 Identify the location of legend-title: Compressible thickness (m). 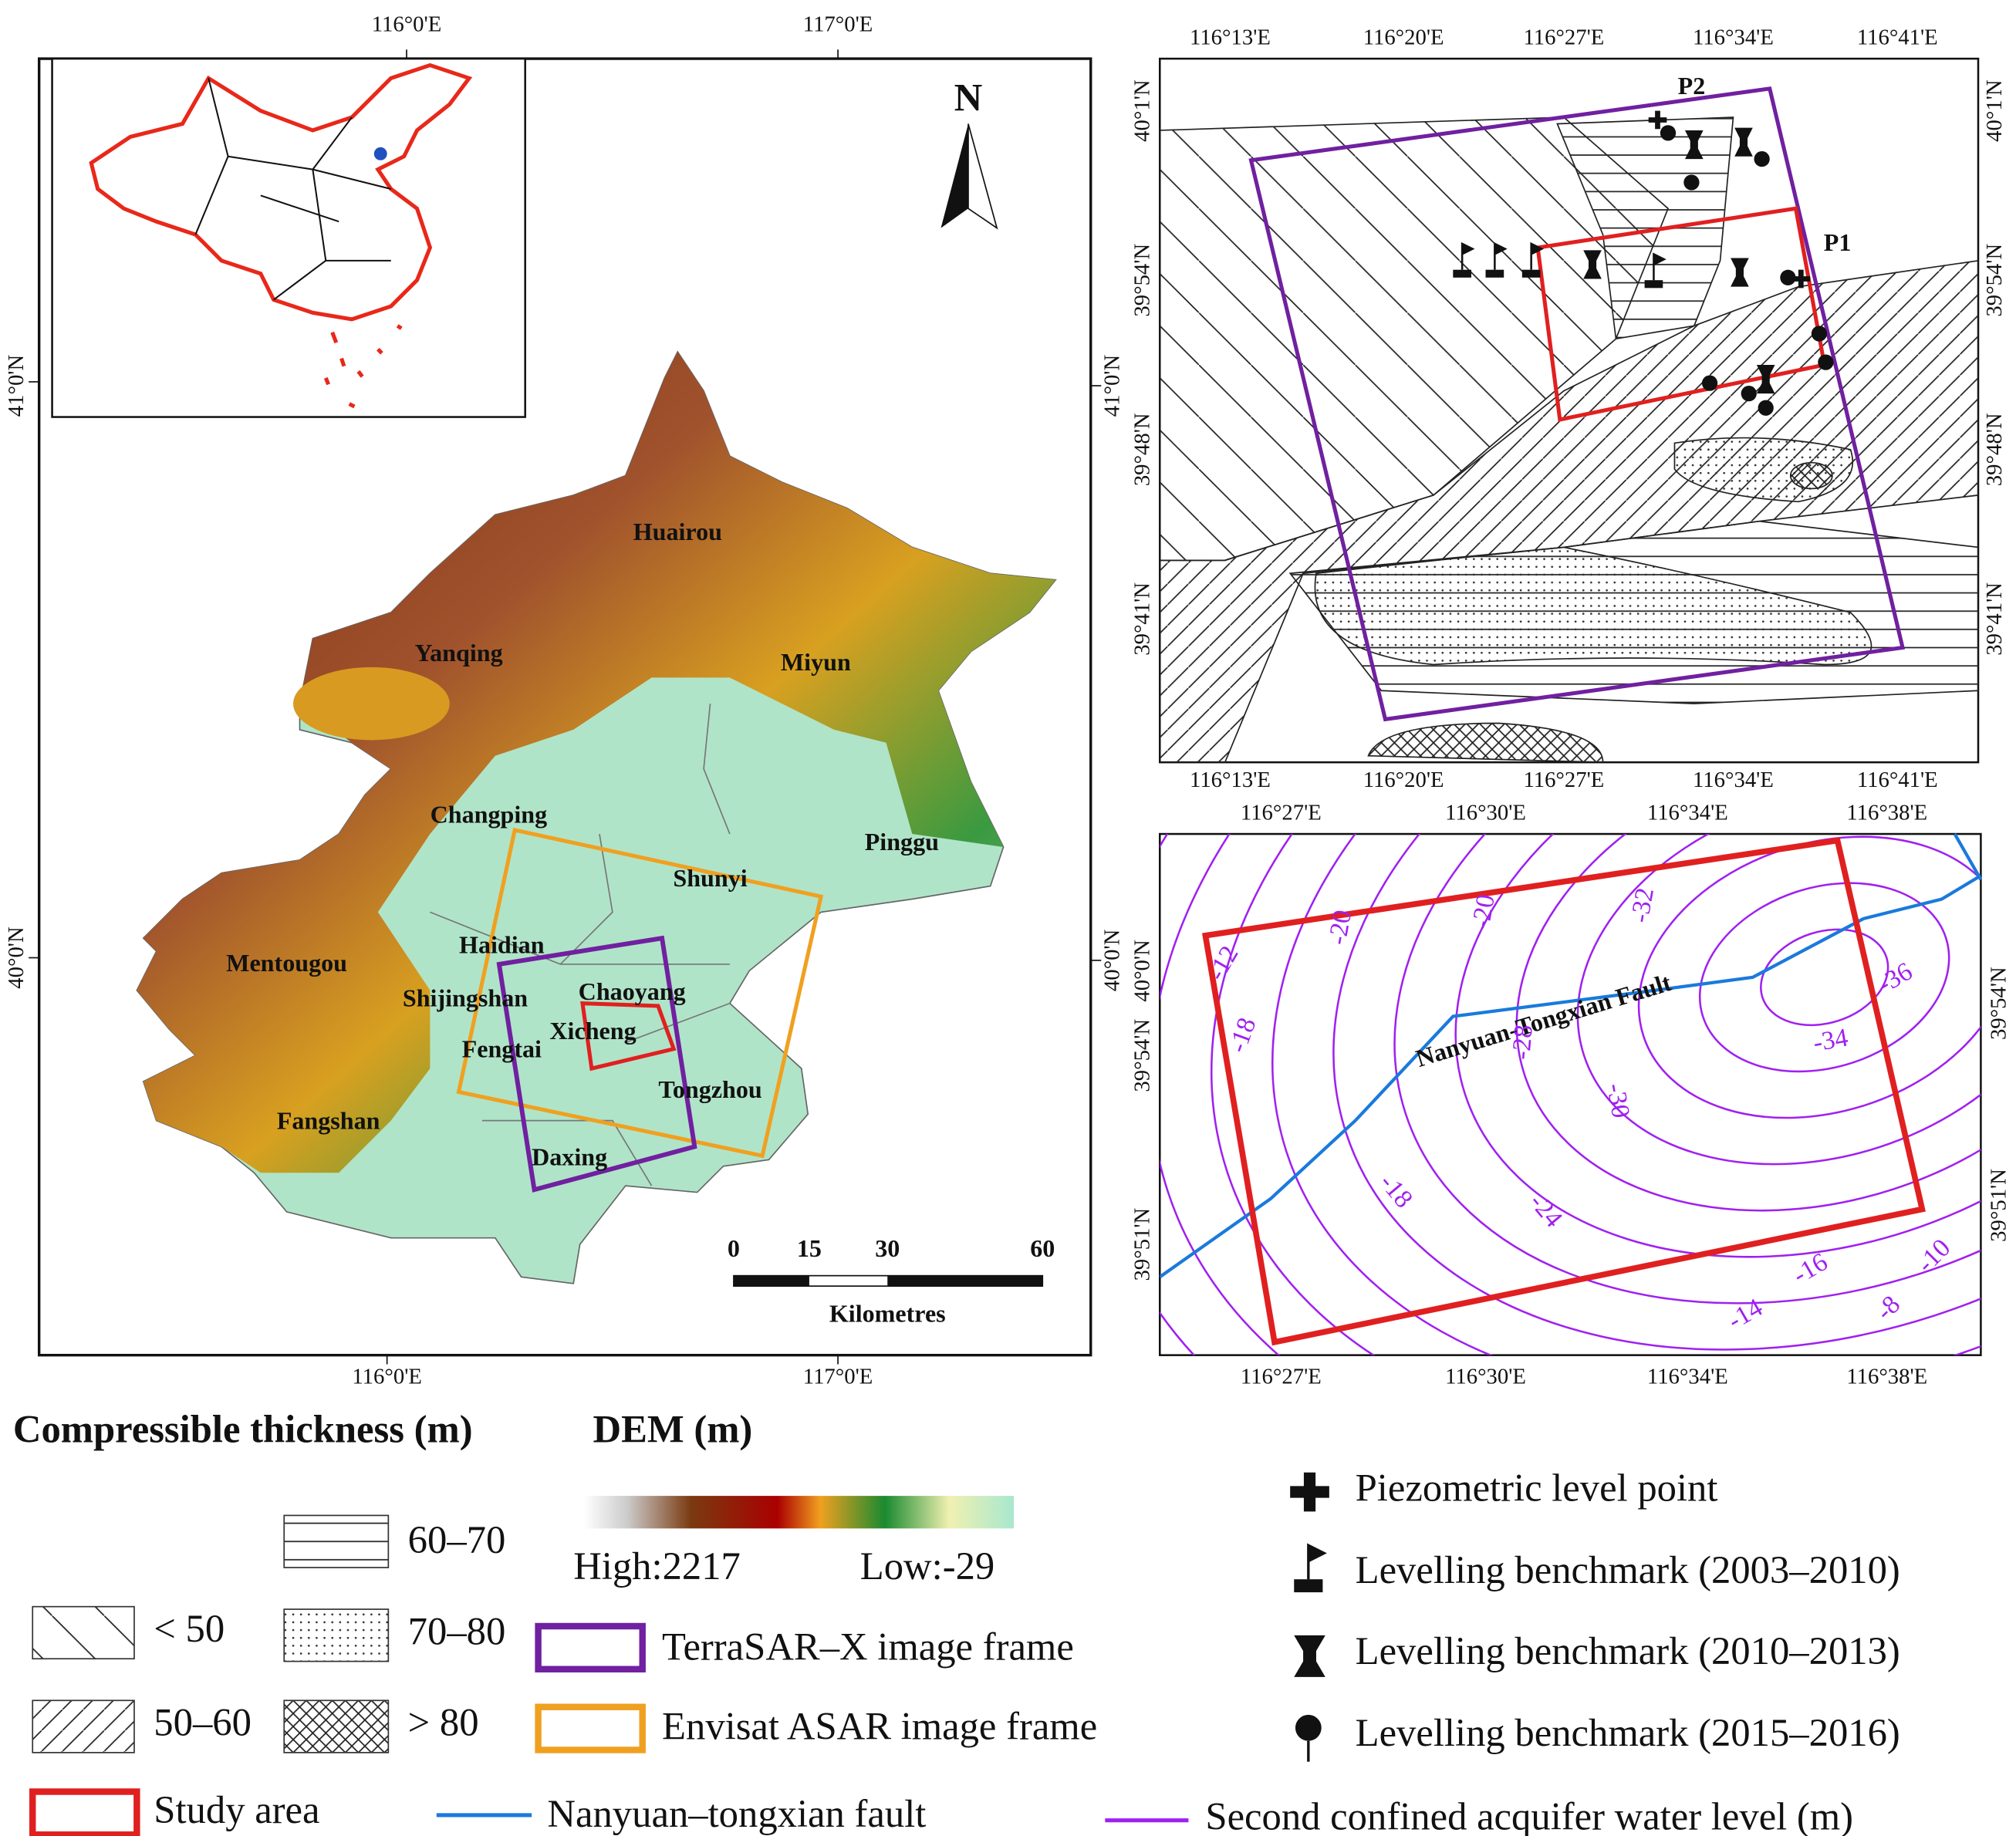
(243, 1429).